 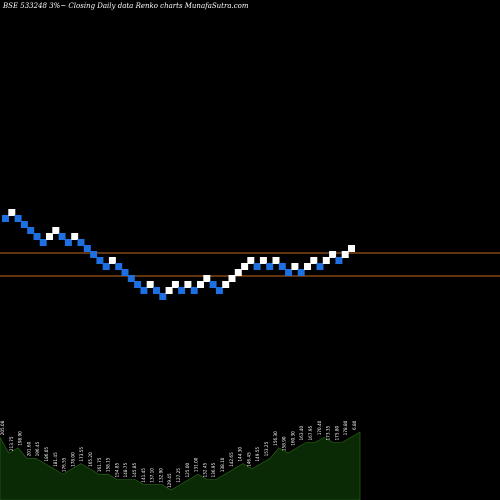 What do you see at coordinates (125, 470) in the screenshot?
I see `volume-label: 148.75` at bounding box center [125, 470].